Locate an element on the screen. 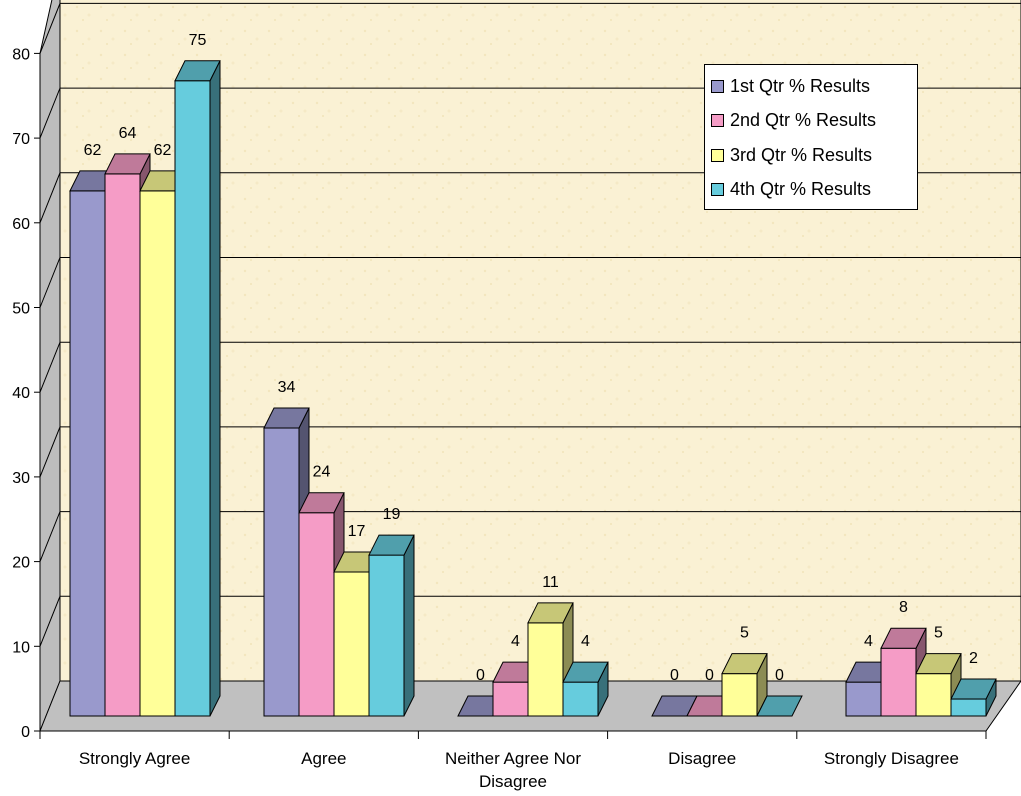  data-label: 17 is located at coordinates (357, 531).